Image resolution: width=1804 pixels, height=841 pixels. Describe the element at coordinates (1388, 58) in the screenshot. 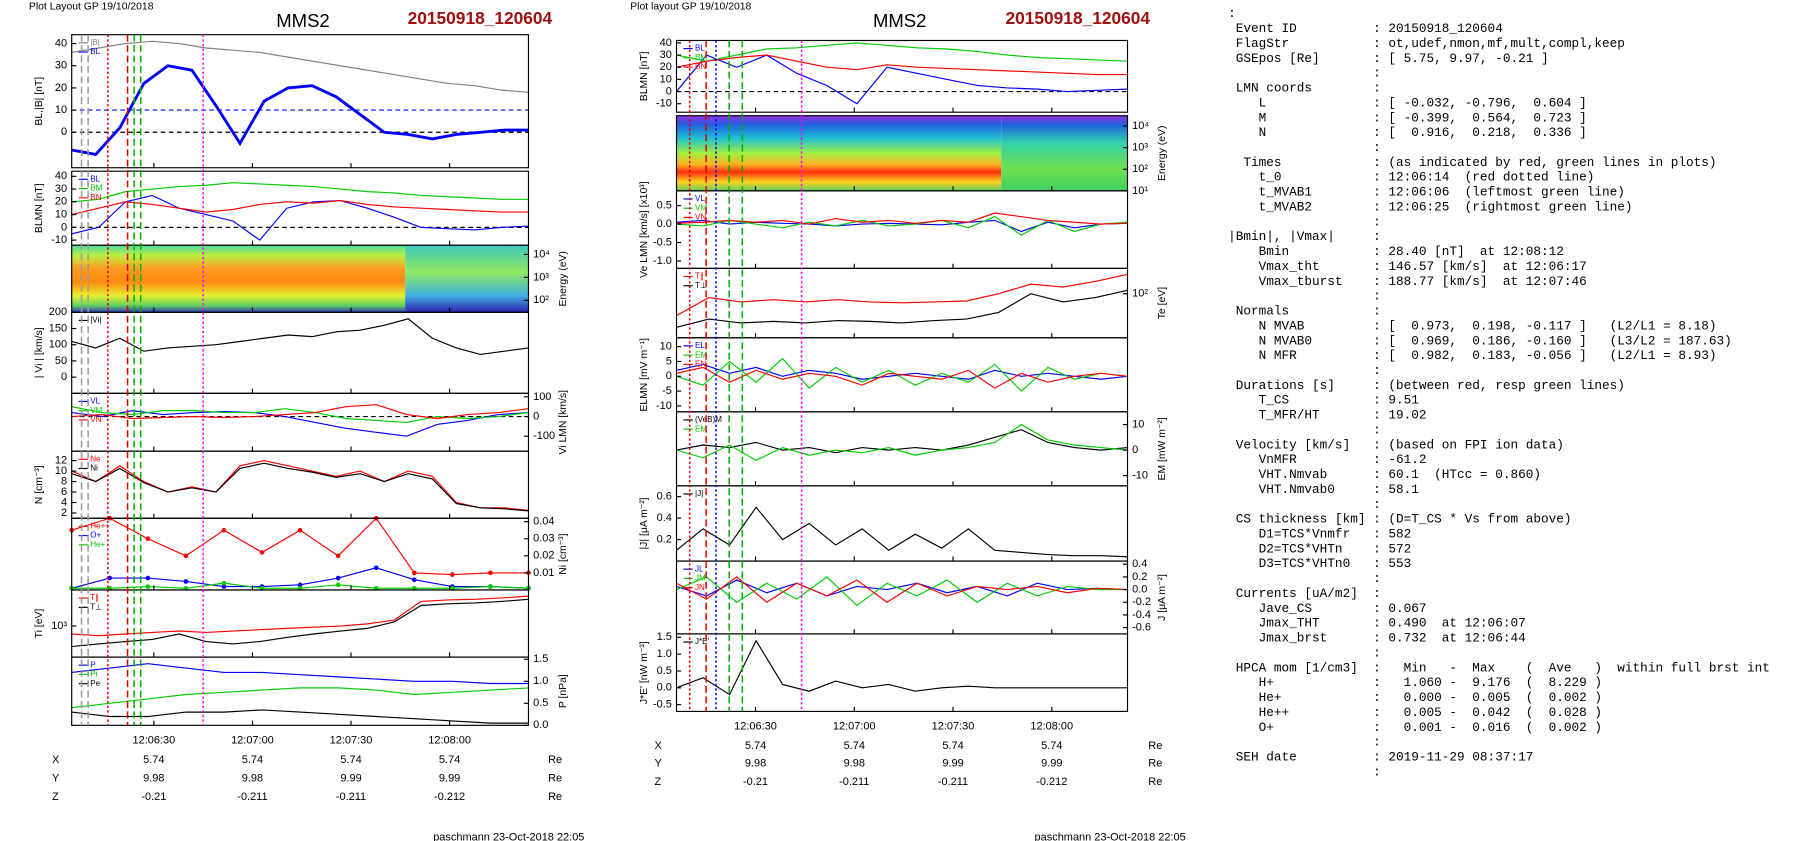

I see `summary-line: GSEpos [Re] : [ 5.75, 9.97, -0.21 ]` at that location.